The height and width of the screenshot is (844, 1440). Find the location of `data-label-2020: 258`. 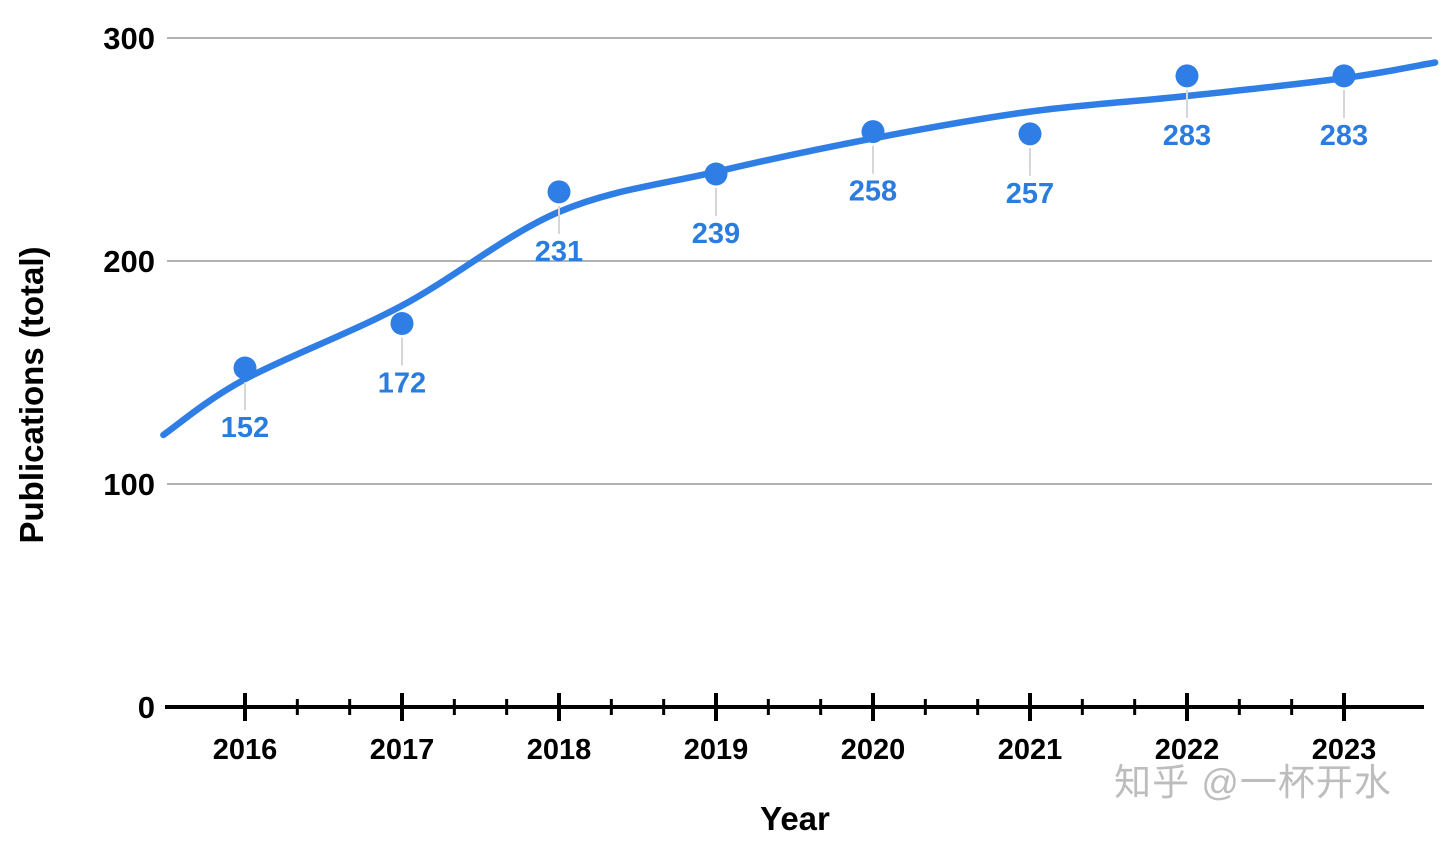

data-label-2020: 258 is located at coordinates (873, 192).